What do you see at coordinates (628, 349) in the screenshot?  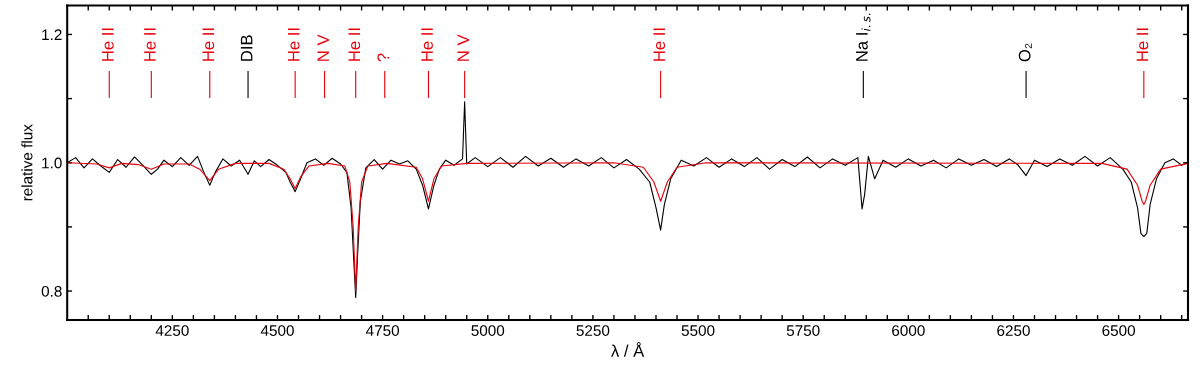 I see `x-axis-title: λ / Å` at bounding box center [628, 349].